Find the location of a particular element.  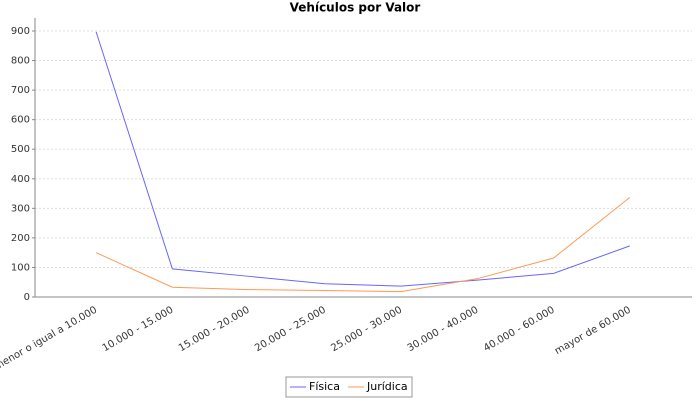

y-tick-label: 300 is located at coordinates (20, 208).